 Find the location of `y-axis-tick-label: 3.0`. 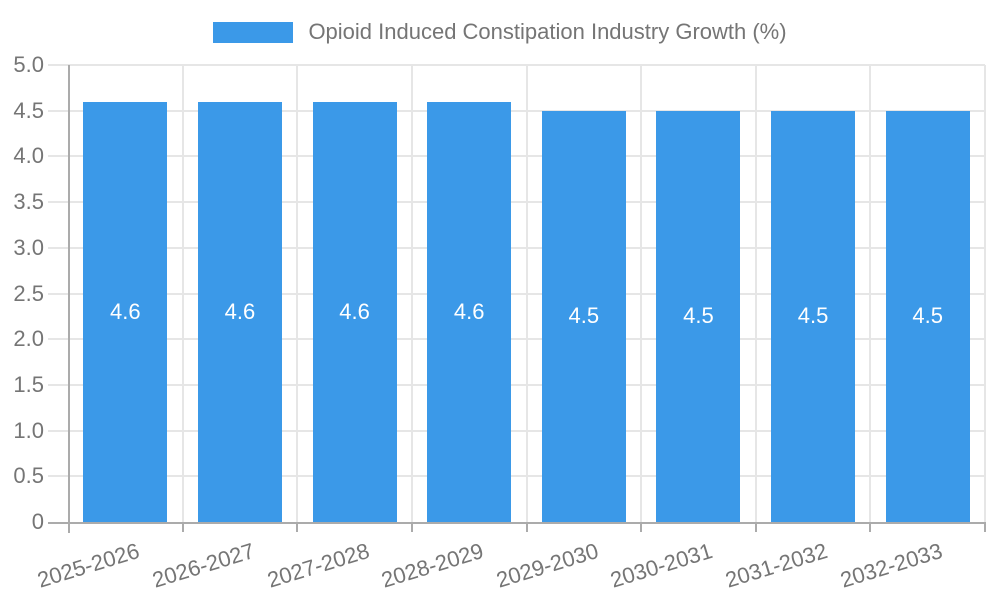

y-axis-tick-label: 3.0 is located at coordinates (28, 247).